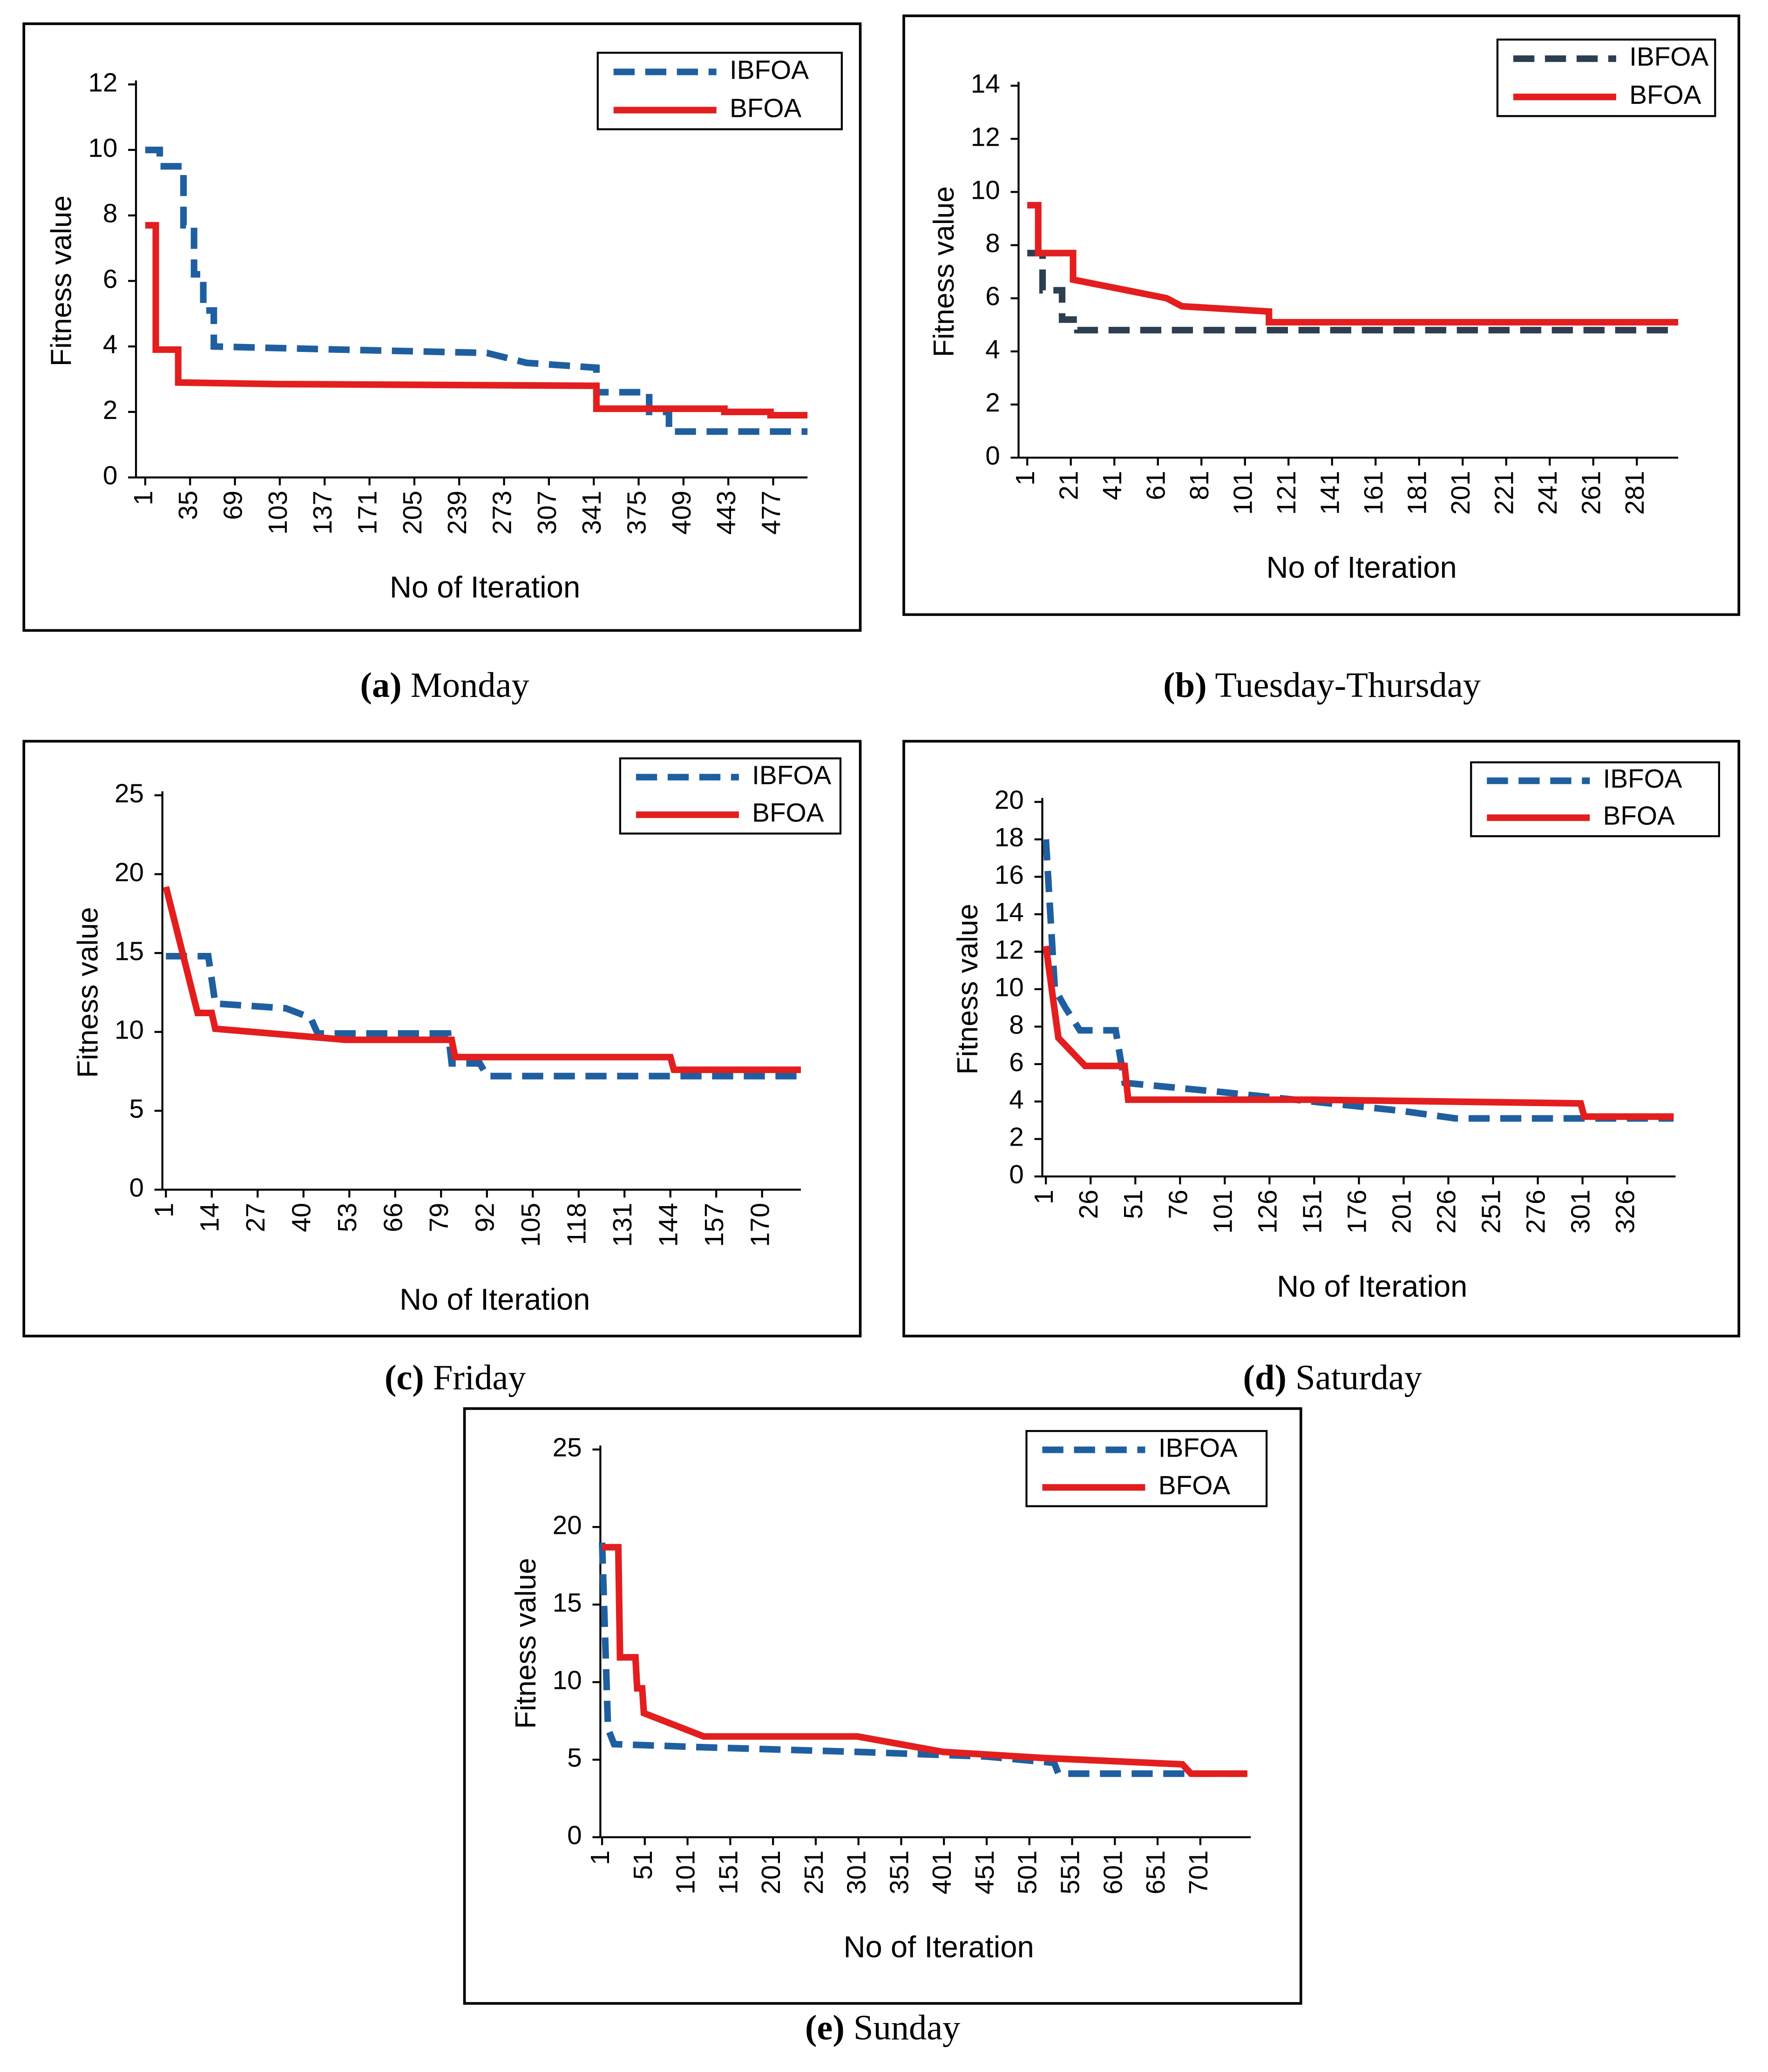 The image size is (1768, 2072). What do you see at coordinates (188, 505) in the screenshot?
I see `x-tick-label: 35` at bounding box center [188, 505].